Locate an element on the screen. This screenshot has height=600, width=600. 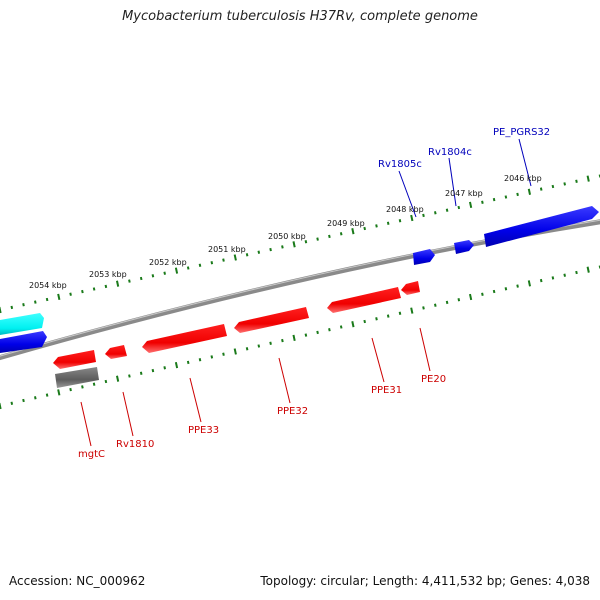
ruler-label-2048: 2048 kbp is located at coordinates (405, 209).